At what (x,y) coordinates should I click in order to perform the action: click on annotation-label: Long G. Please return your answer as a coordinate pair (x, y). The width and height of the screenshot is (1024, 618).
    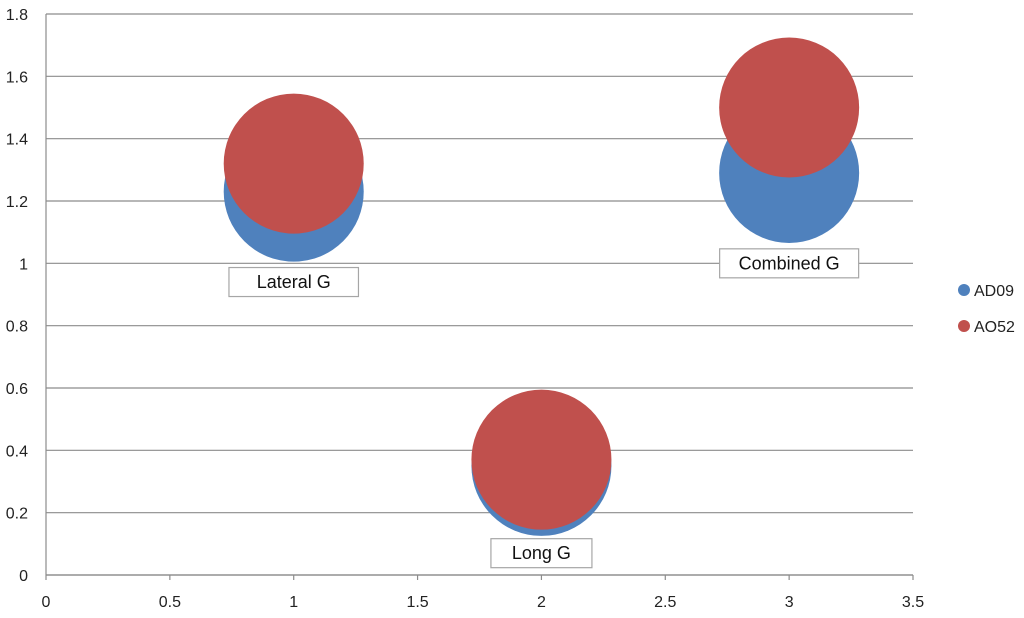
    Looking at the image, I should click on (541, 553).